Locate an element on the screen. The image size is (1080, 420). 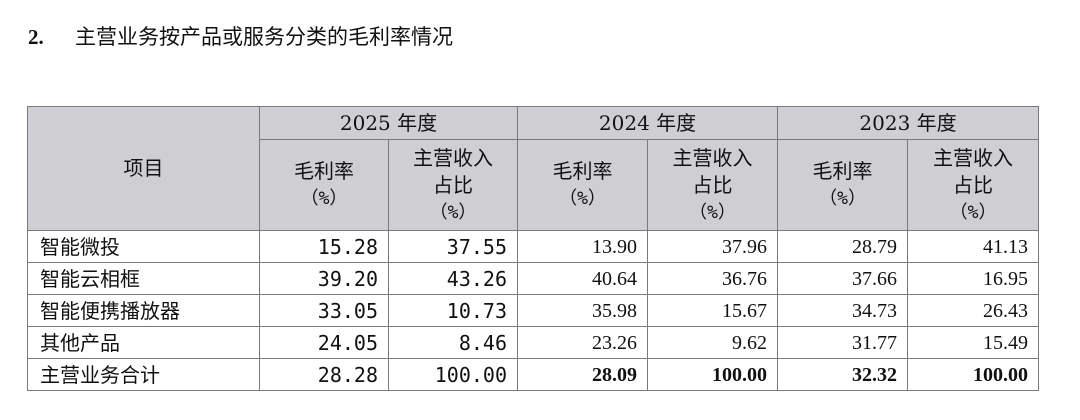
cell-margin-2025: 15.28 is located at coordinates (324, 246).